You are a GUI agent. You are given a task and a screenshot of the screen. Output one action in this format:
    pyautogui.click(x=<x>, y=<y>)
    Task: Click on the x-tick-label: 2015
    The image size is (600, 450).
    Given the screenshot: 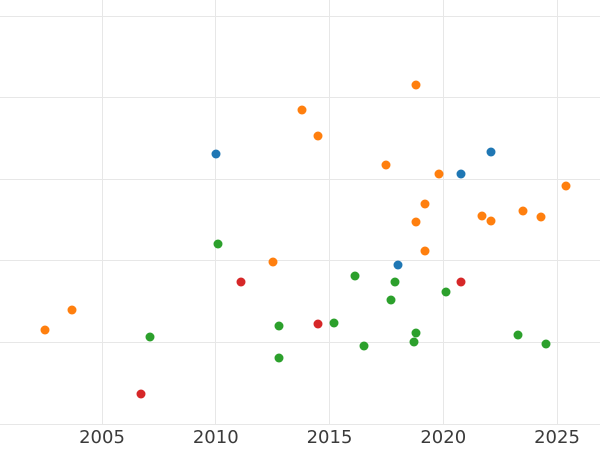 What is the action you would take?
    pyautogui.click(x=329, y=437)
    